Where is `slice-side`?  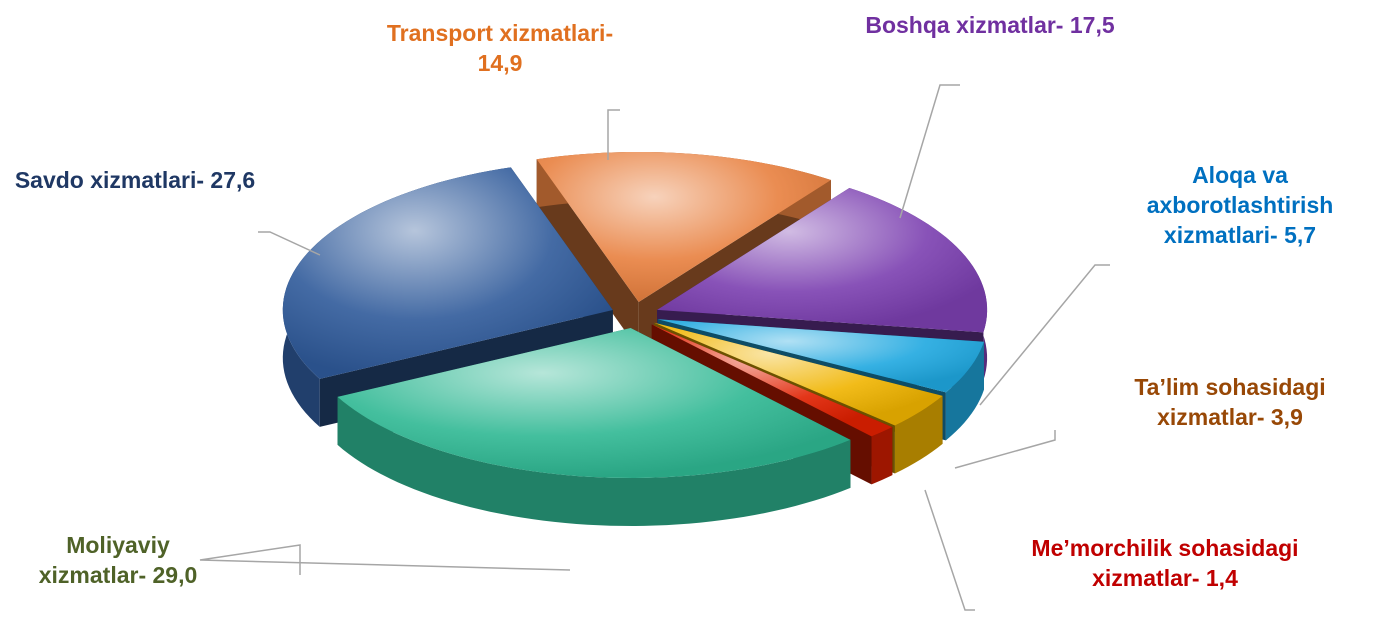 slice-side is located at coordinates (587, 254).